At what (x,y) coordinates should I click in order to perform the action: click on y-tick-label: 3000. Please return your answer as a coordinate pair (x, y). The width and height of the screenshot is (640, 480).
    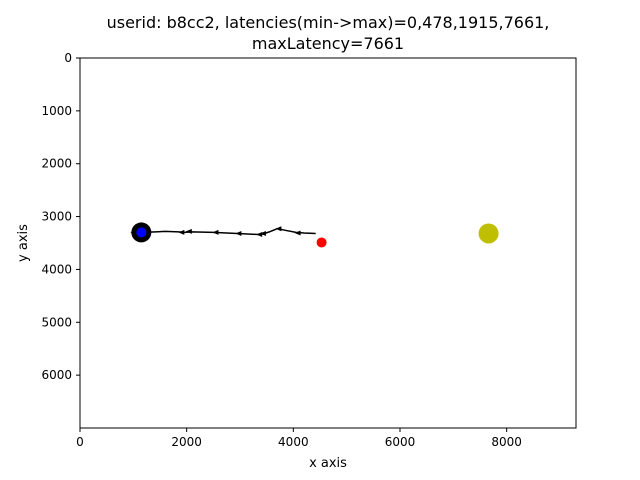
    Looking at the image, I should click on (56, 217).